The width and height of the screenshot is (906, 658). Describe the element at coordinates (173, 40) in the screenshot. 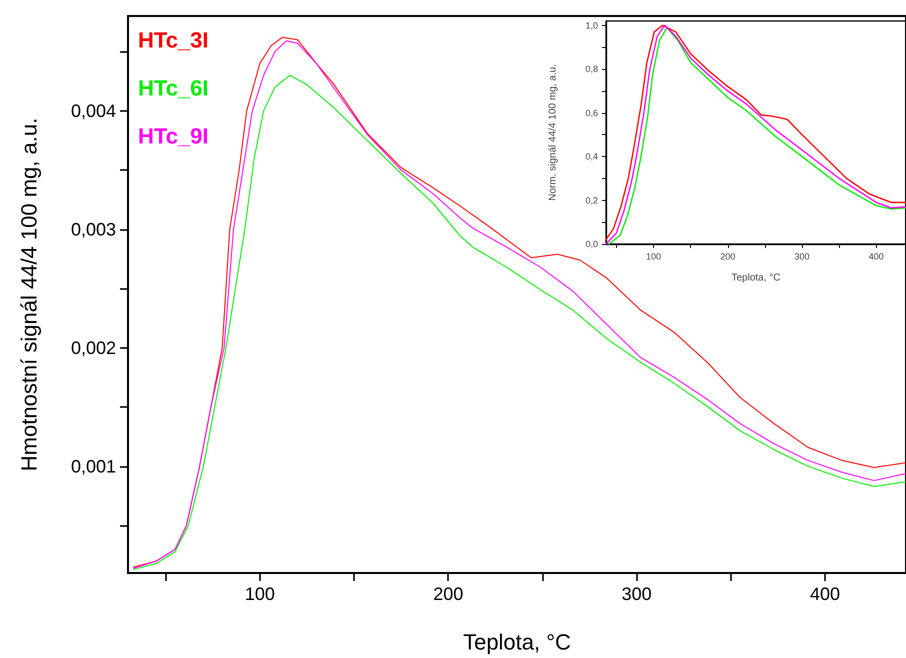

I see `text: HTc_3I` at that location.